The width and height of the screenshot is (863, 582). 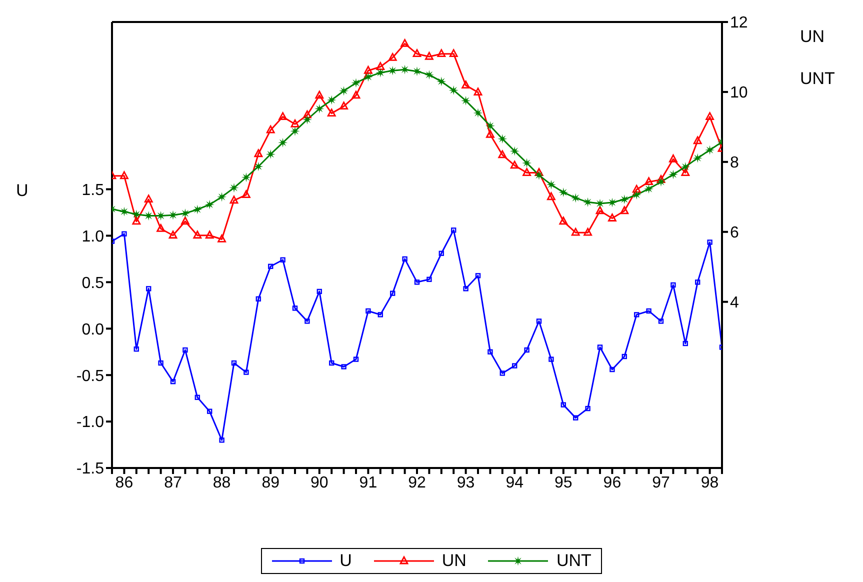 I want to click on x-tick-label: 88, so click(x=221, y=483).